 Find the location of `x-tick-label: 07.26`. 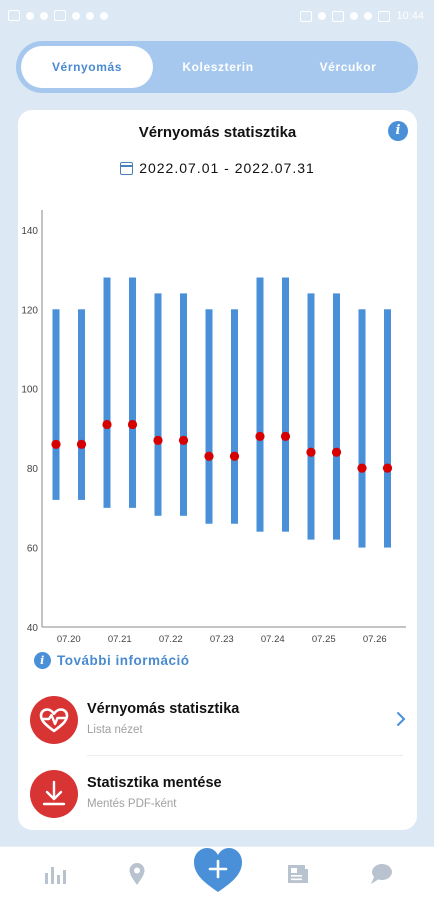

x-tick-label: 07.26 is located at coordinates (375, 639).